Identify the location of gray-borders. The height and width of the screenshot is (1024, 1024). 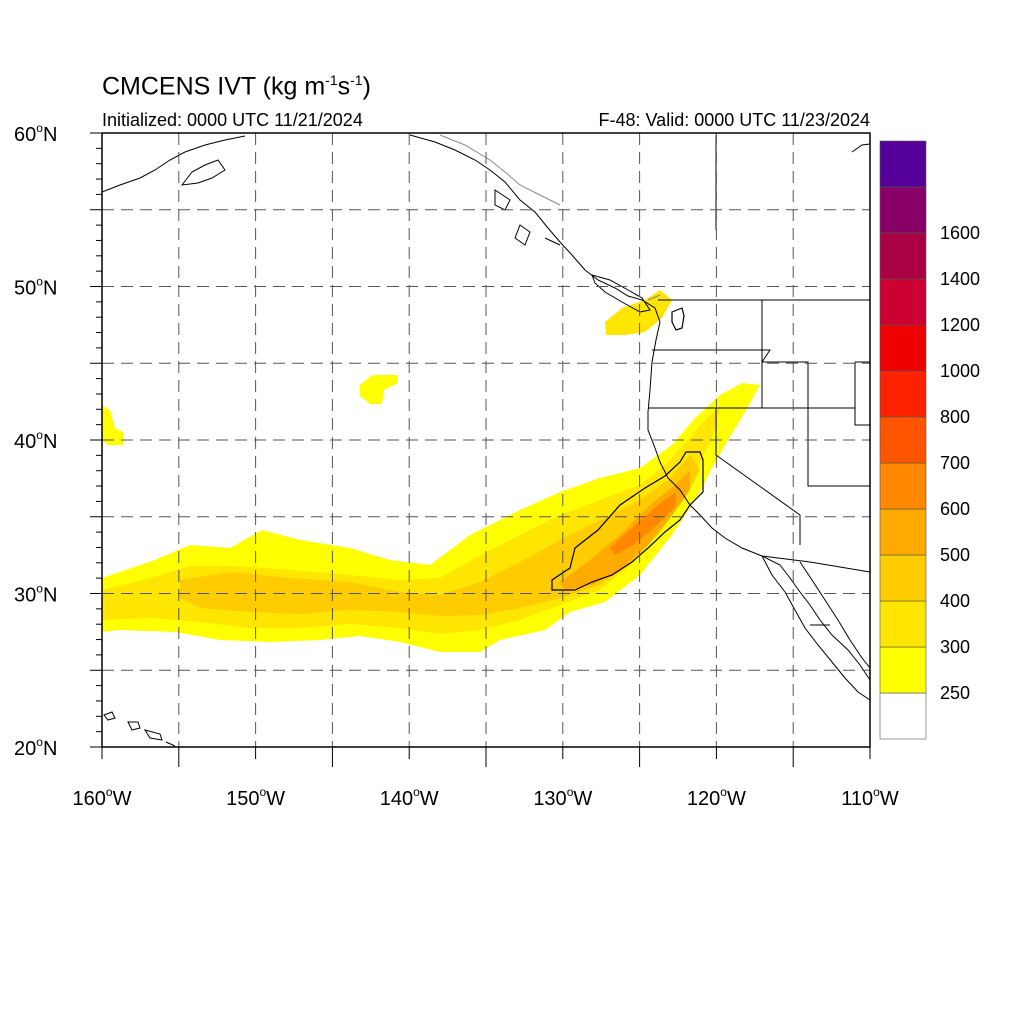
(550, 217).